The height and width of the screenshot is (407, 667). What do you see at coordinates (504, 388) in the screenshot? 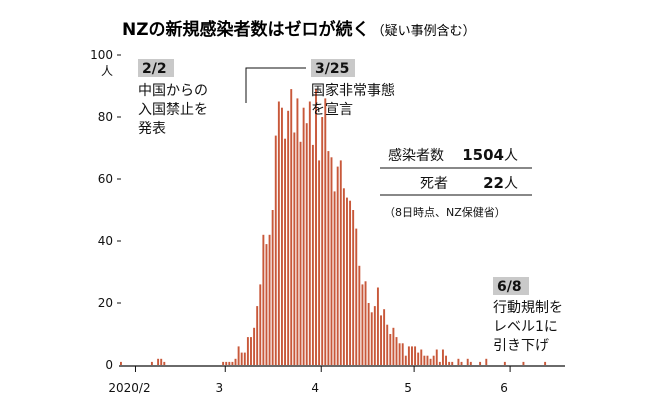
I see `x-tick-label: 6` at bounding box center [504, 388].